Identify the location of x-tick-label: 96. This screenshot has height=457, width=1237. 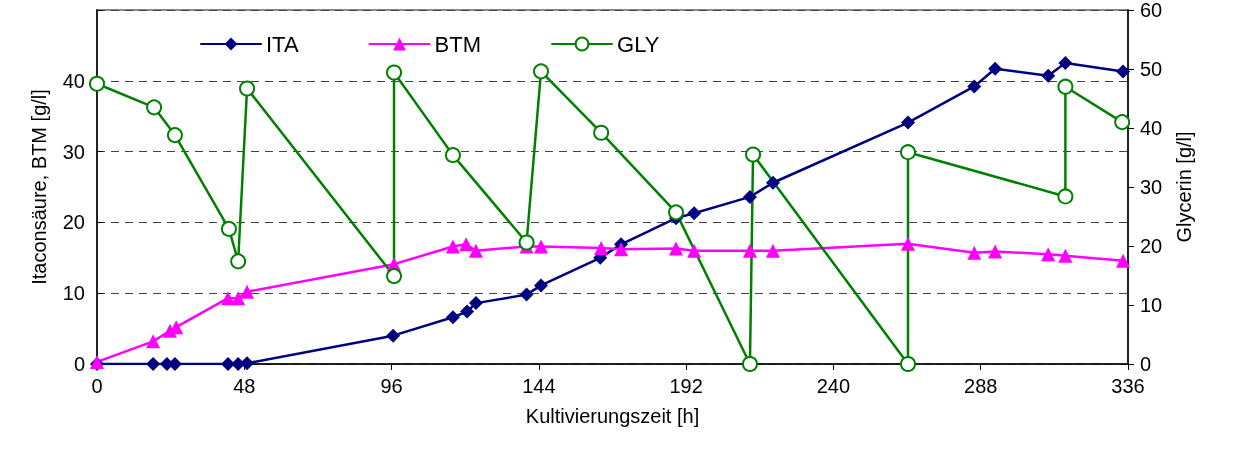
(391, 386).